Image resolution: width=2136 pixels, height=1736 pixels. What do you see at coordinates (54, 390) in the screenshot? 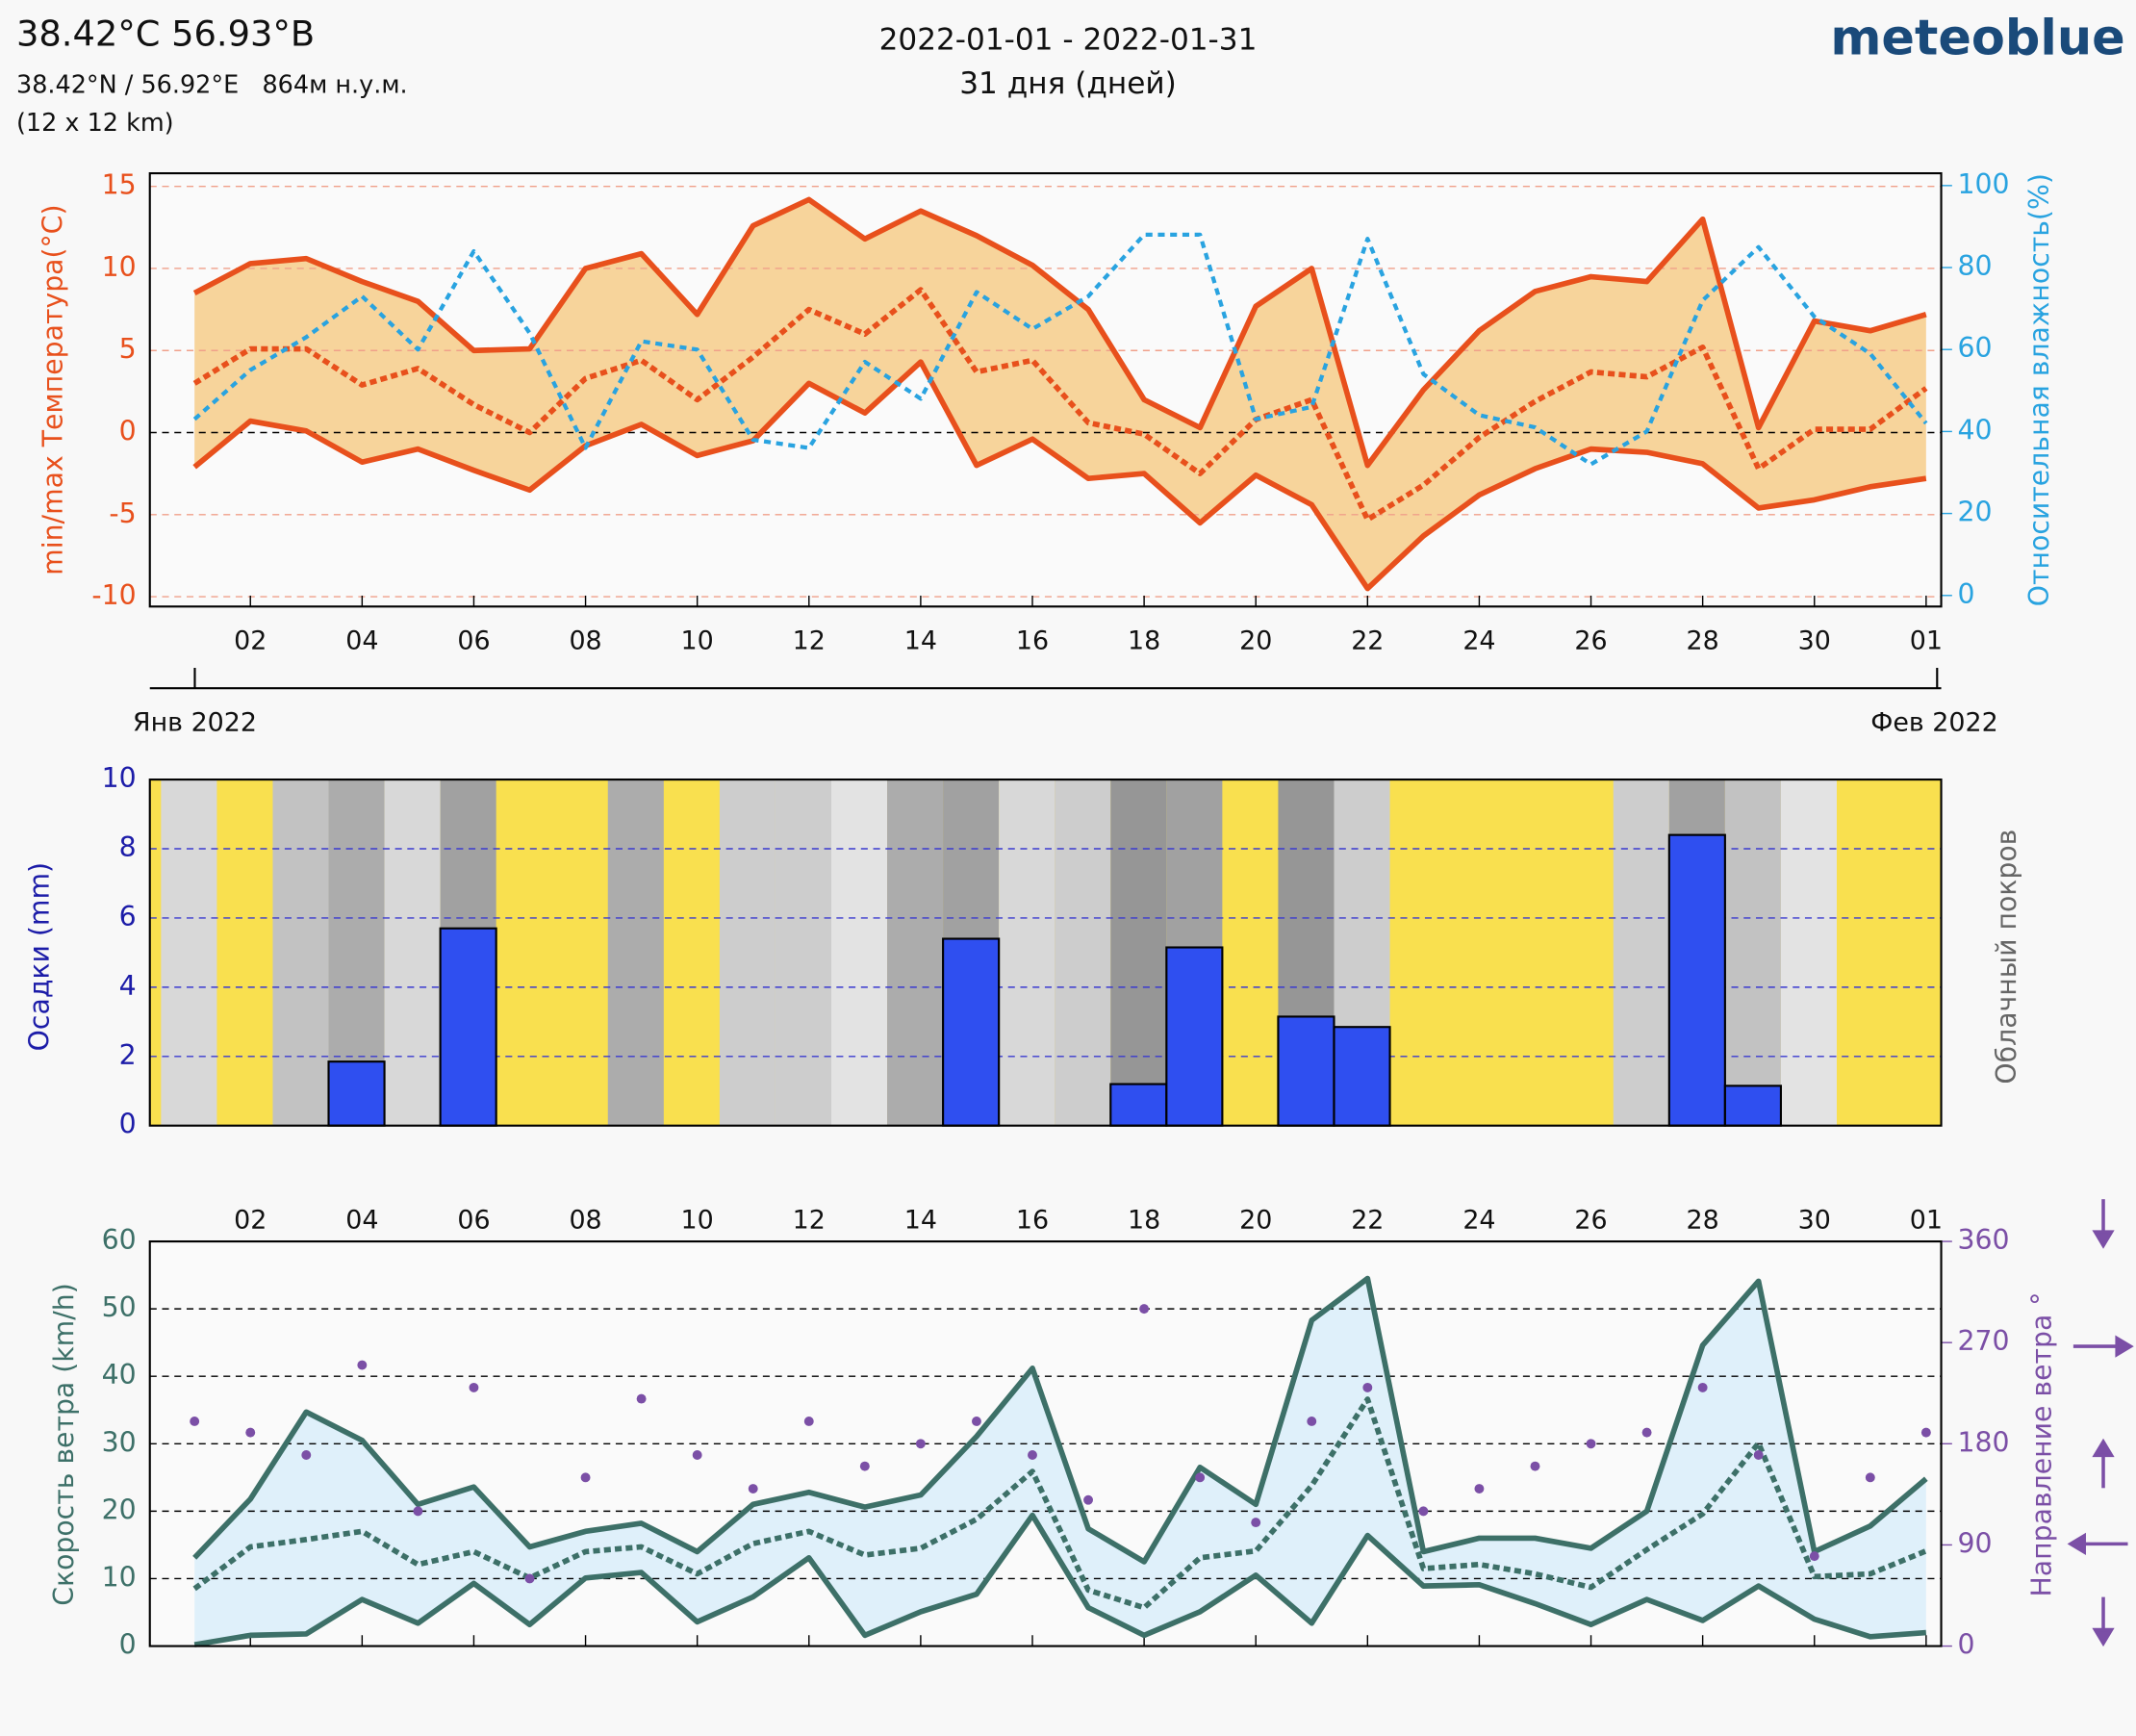
I see `y-axis-title: min/max Температура(°C)` at bounding box center [54, 390].